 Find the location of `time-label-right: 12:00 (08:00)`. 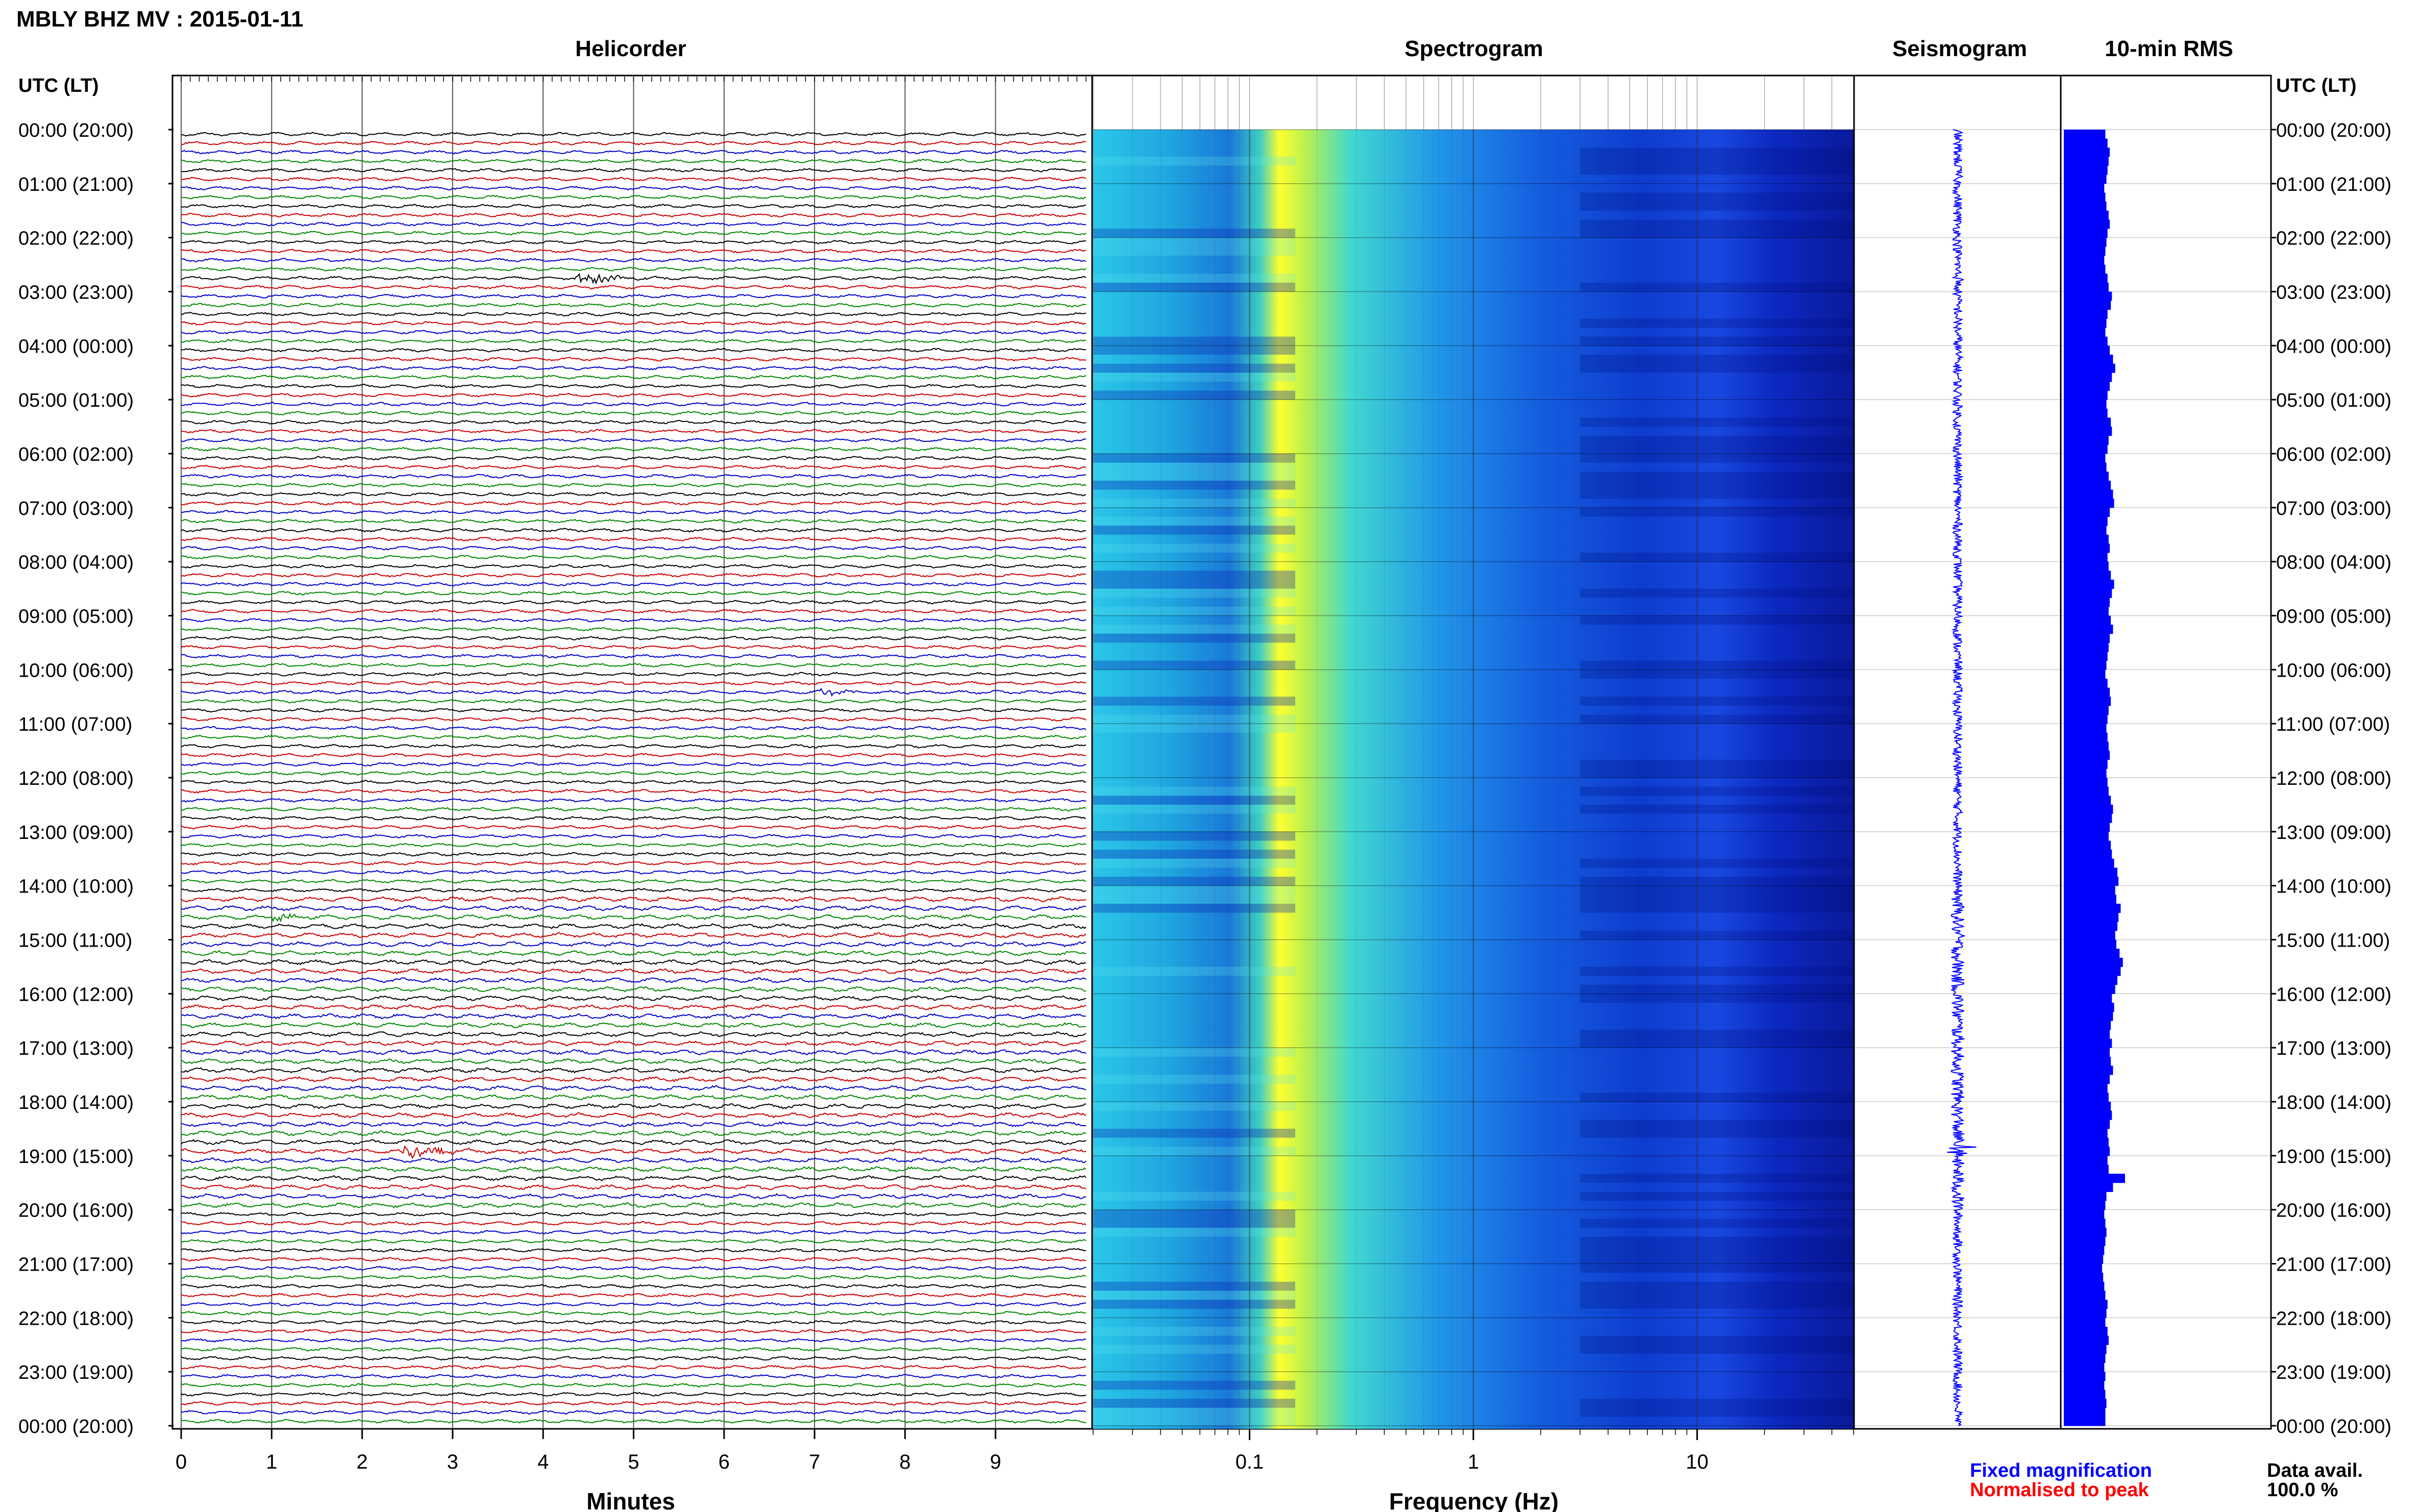

time-label-right: 12:00 (08:00) is located at coordinates (2333, 778).